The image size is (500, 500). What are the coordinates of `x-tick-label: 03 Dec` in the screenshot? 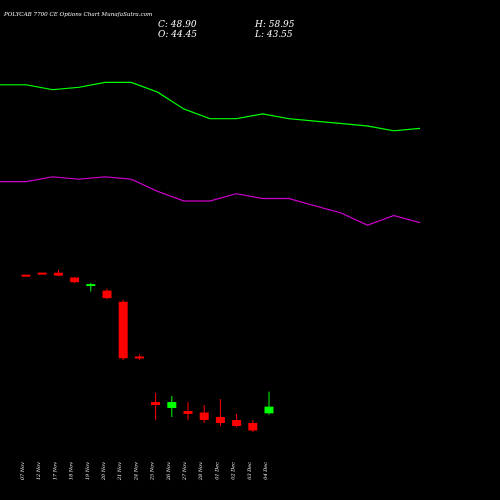 It's located at (250, 471).